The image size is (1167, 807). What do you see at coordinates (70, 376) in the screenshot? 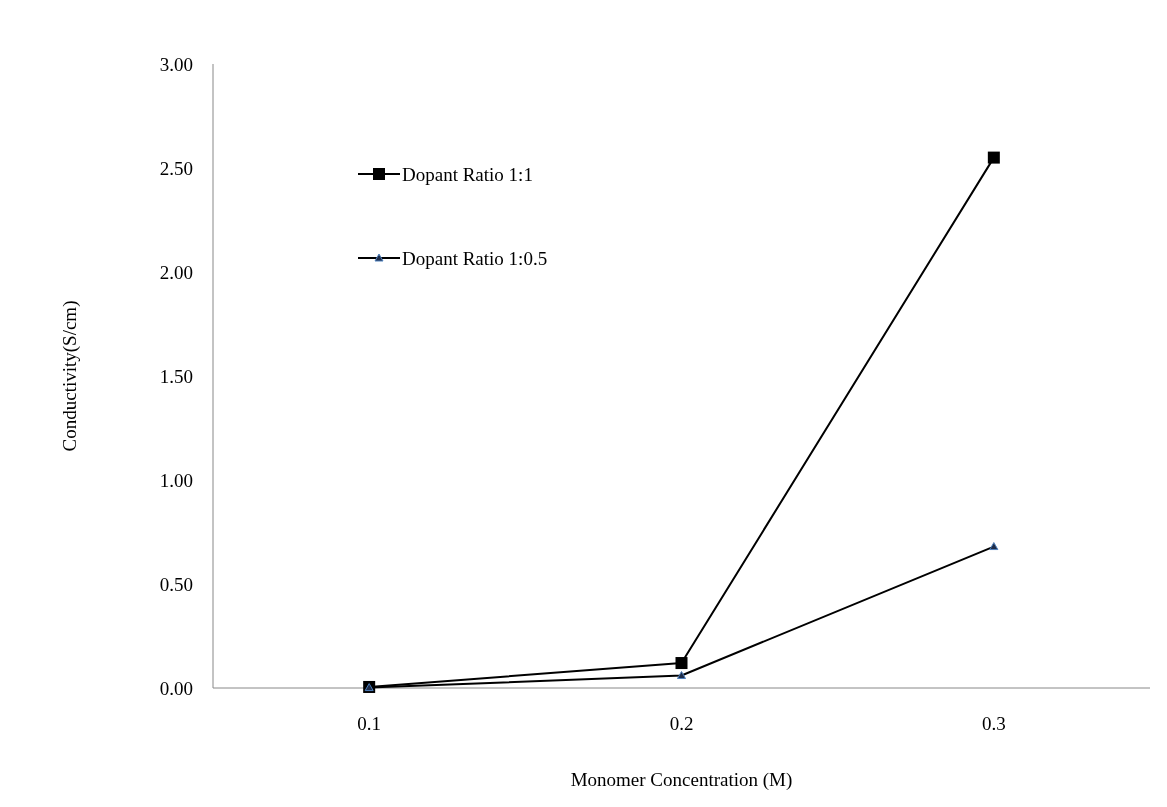
I see `y-axis-title: Conductivity(S/cm)` at bounding box center [70, 376].